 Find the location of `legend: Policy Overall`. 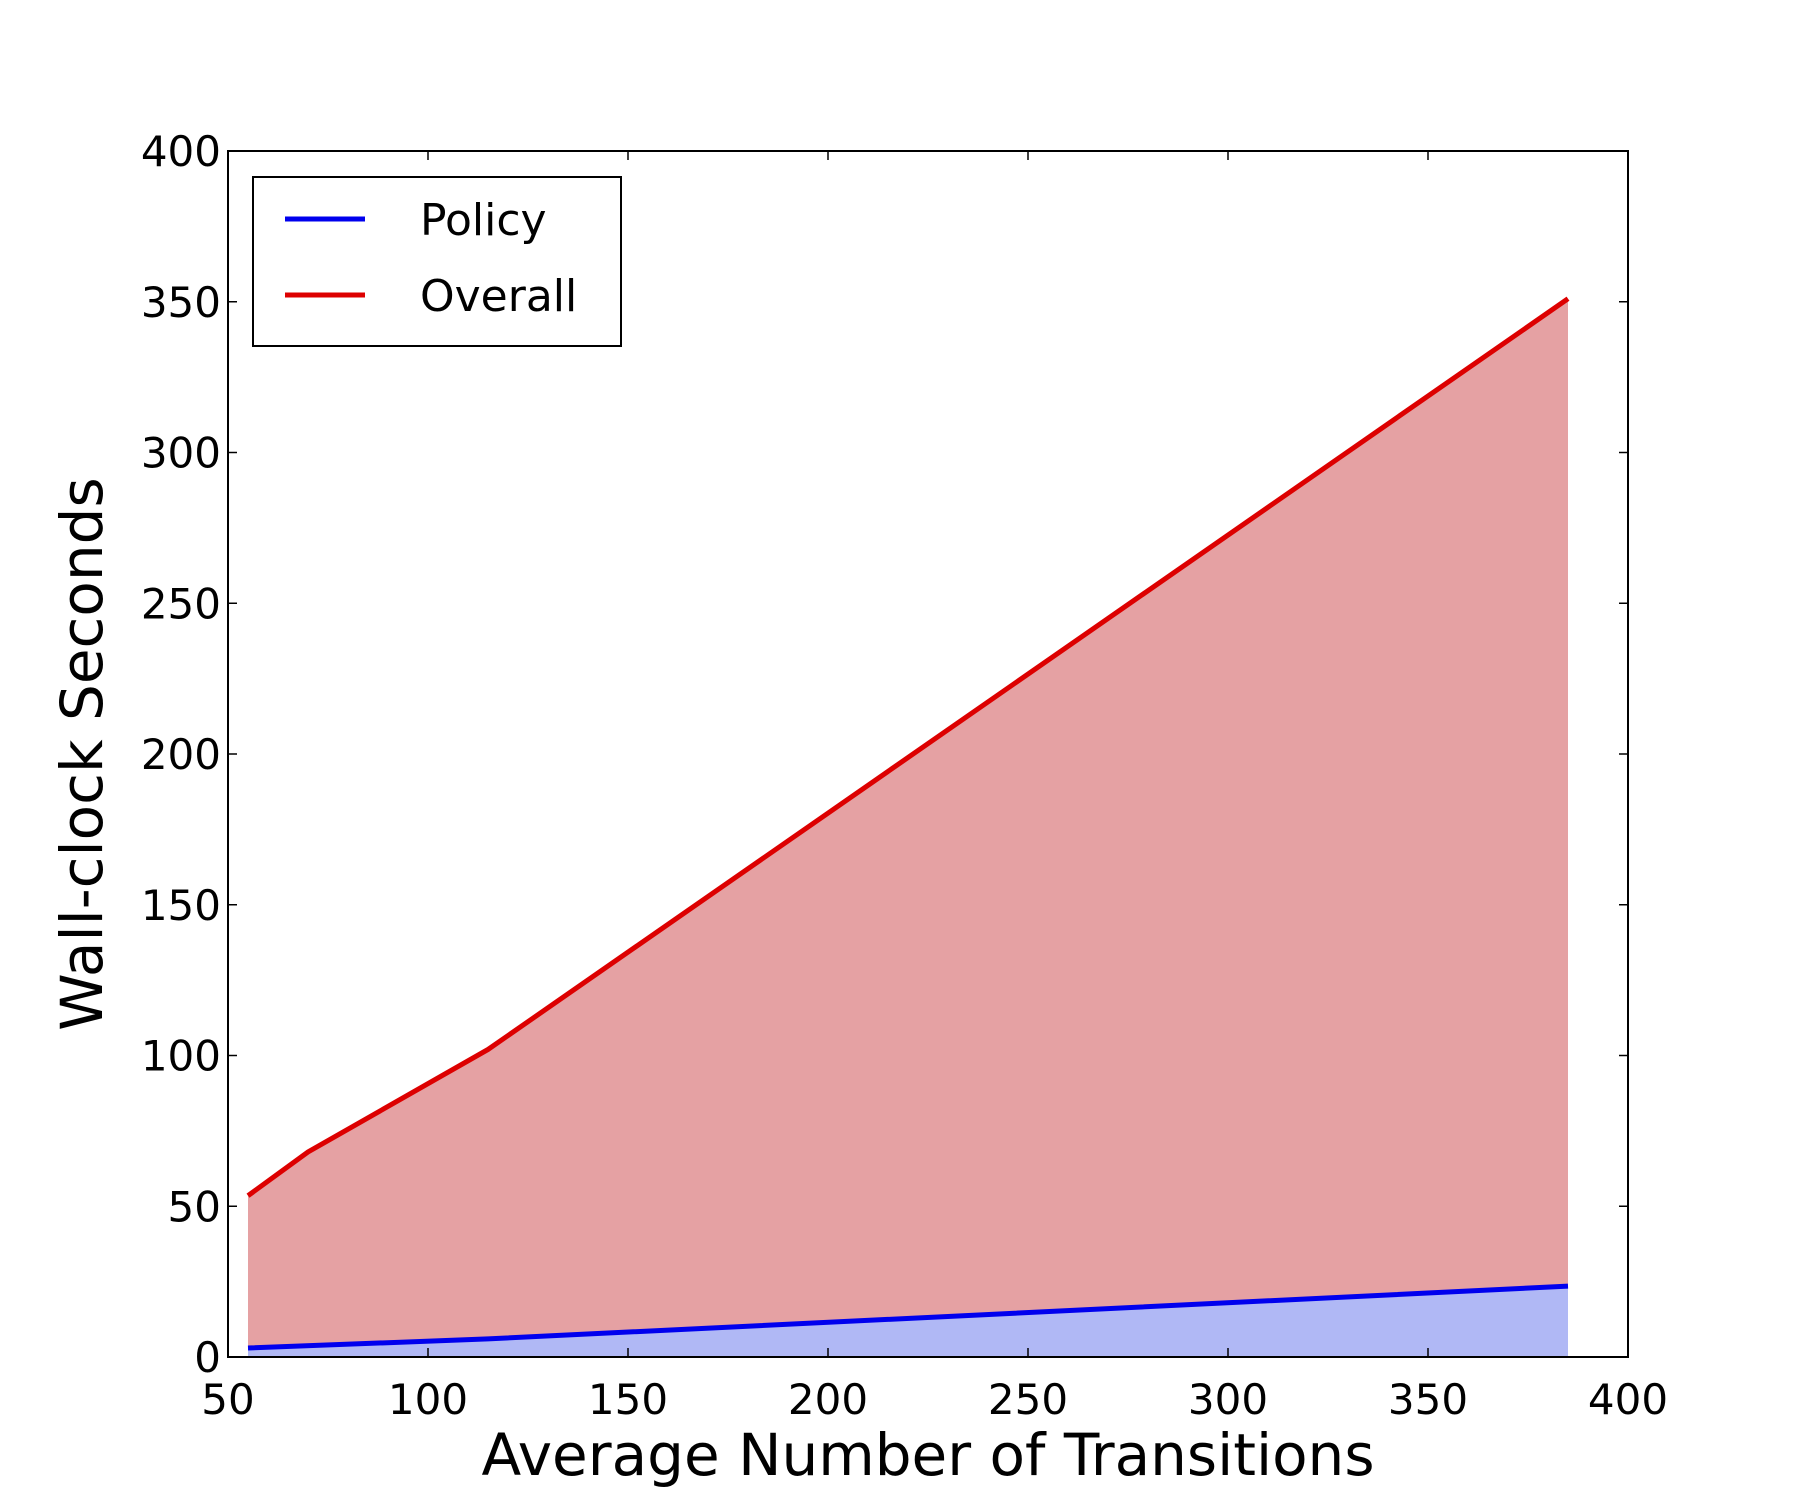

legend: Policy Overall is located at coordinates (437, 261).